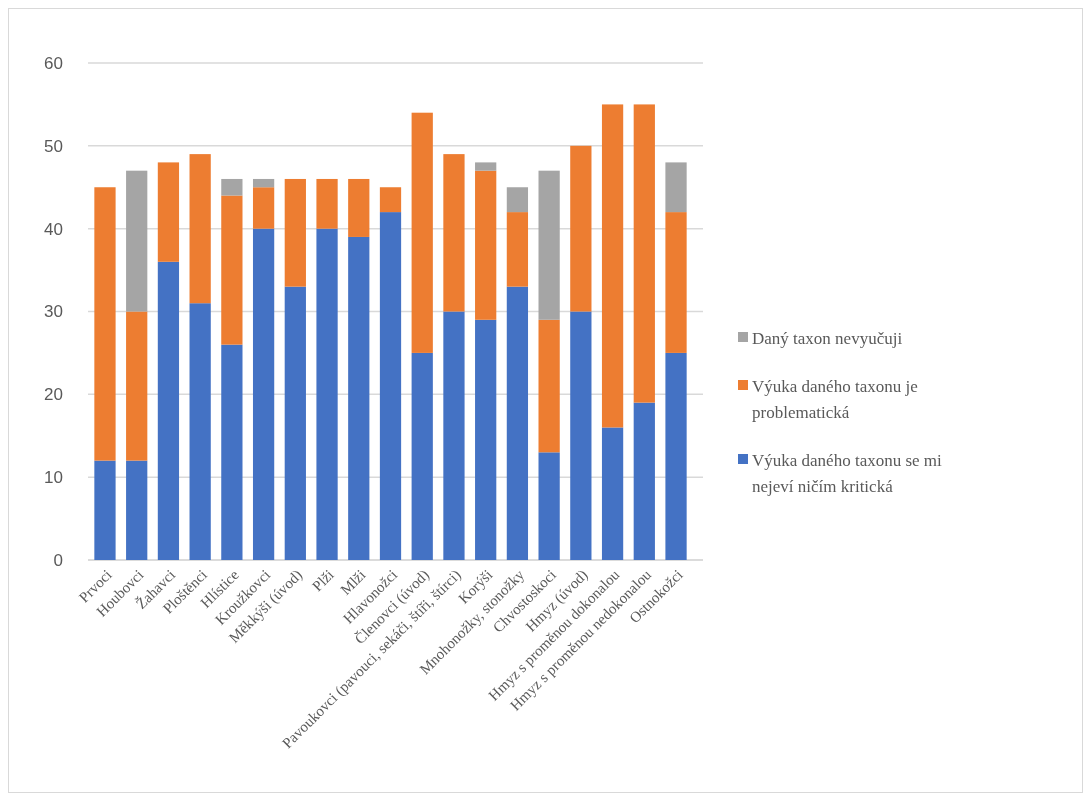  What do you see at coordinates (835, 399) in the screenshot?
I see `legend-label: Výuka daného taxonu je problematická` at bounding box center [835, 399].